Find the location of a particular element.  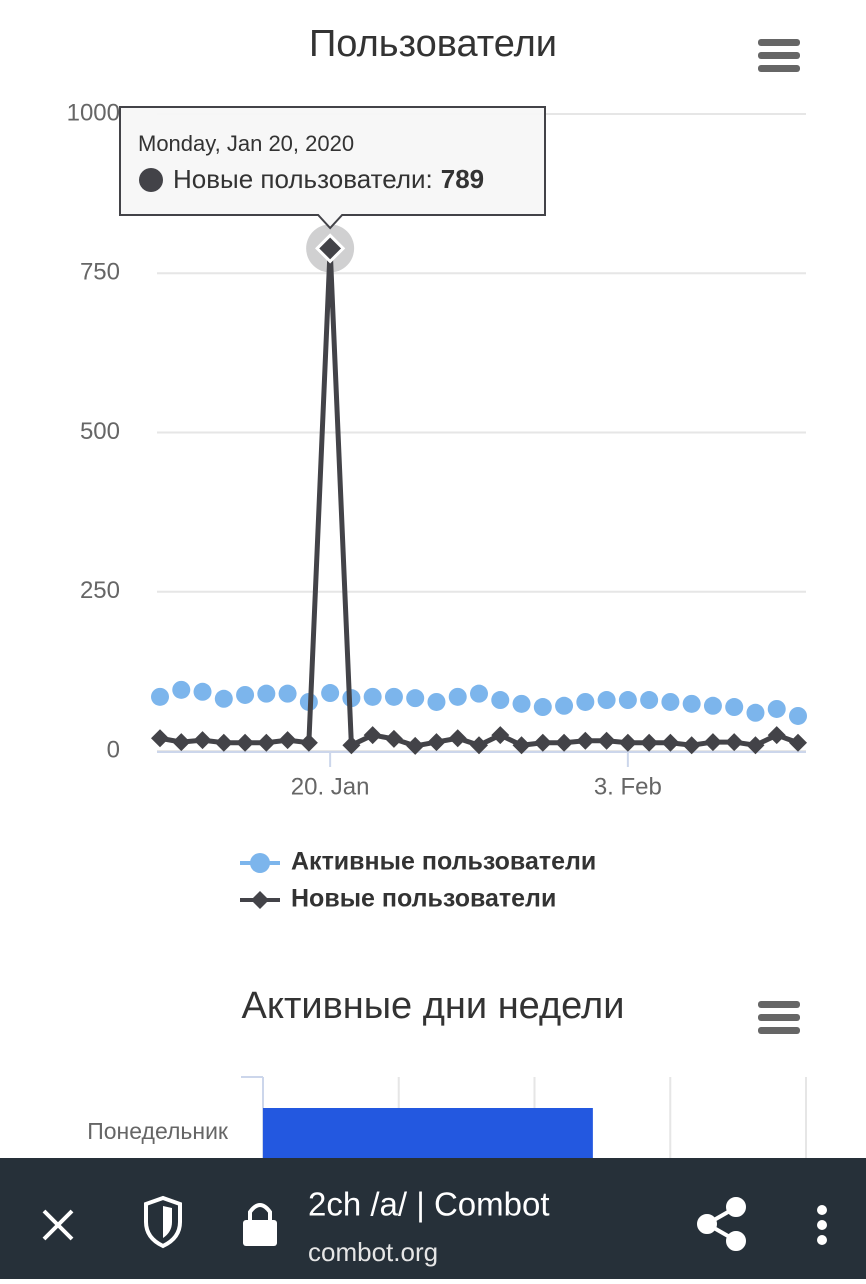

y-tick-label: 0 is located at coordinates (113, 749).